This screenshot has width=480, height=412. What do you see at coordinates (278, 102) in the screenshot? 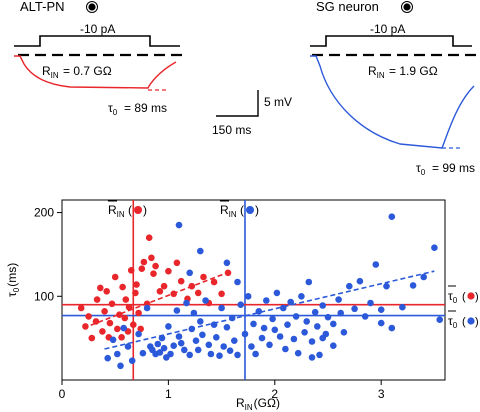
I see `scale-bar-voltage: 5 mV` at bounding box center [278, 102].